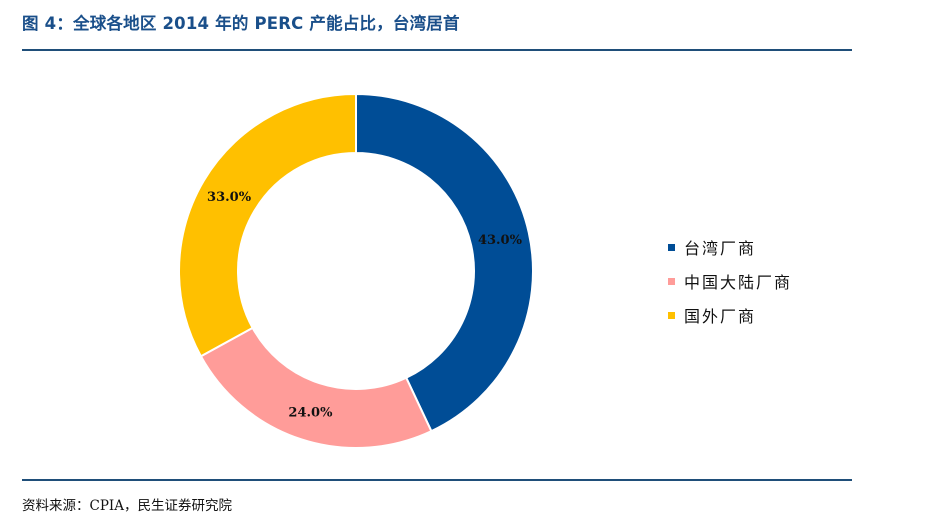  What do you see at coordinates (241, 23) in the screenshot?
I see `chart-title: 图 4：全球各地区 2014 年的 PERC 产能占比，台湾居首` at bounding box center [241, 23].